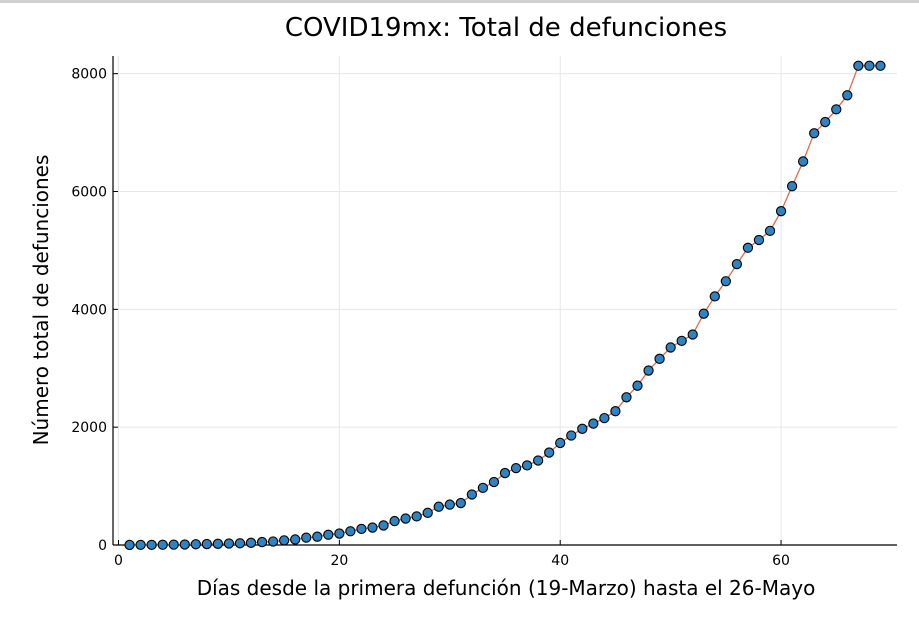 This screenshot has height=628, width=919. Describe the element at coordinates (41, 300) in the screenshot. I see `y-axis-label: Número total de defunciones` at that location.